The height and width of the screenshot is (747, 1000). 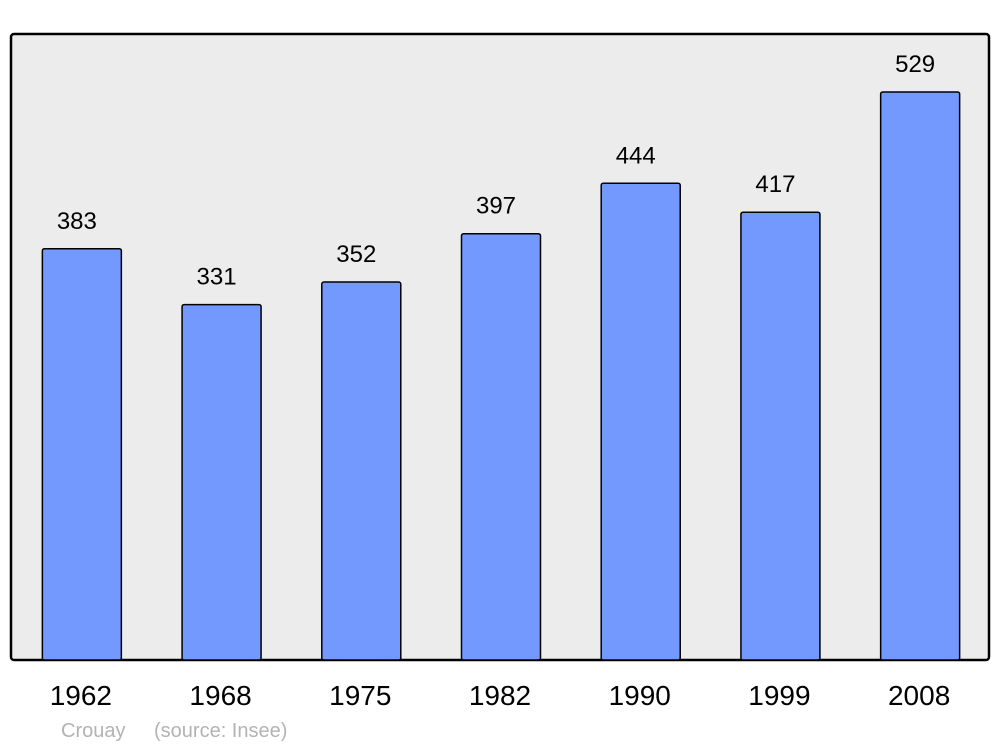 I want to click on data-label-1999: 417, so click(x=775, y=184).